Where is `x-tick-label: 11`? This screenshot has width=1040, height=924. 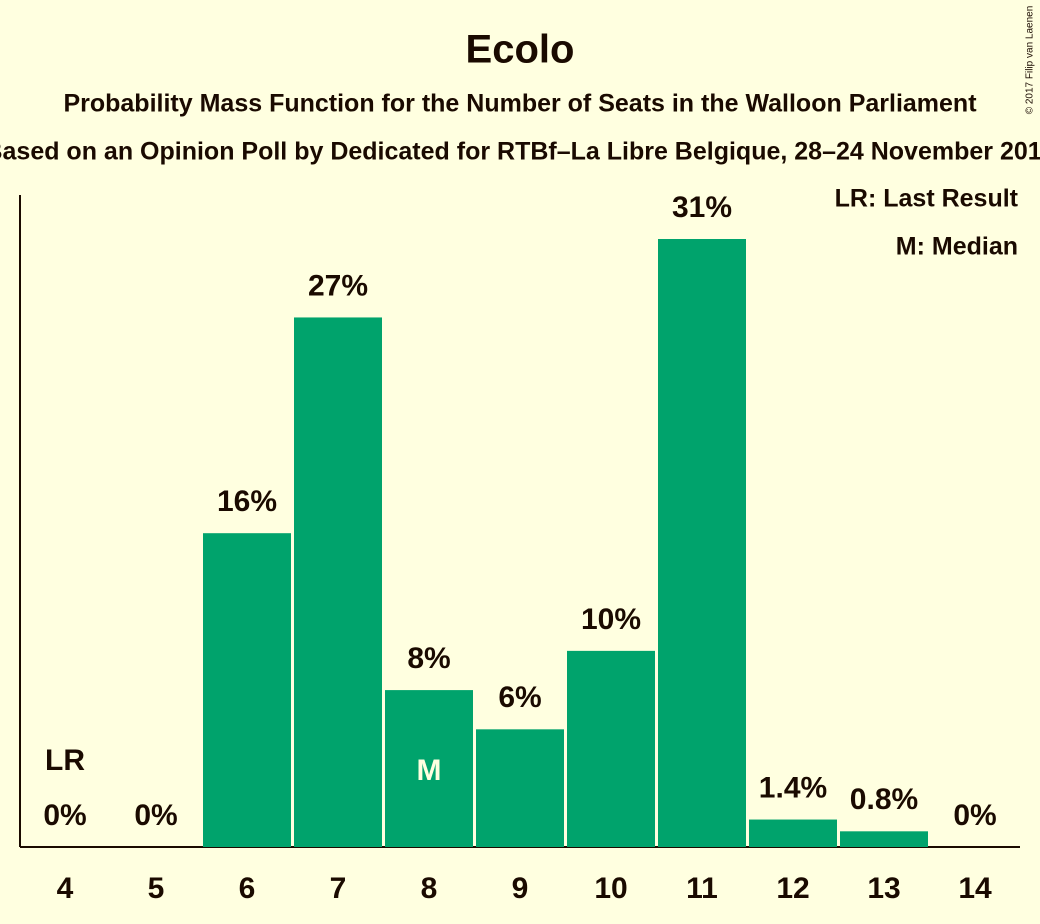
x-tick-label: 11 is located at coordinates (702, 888).